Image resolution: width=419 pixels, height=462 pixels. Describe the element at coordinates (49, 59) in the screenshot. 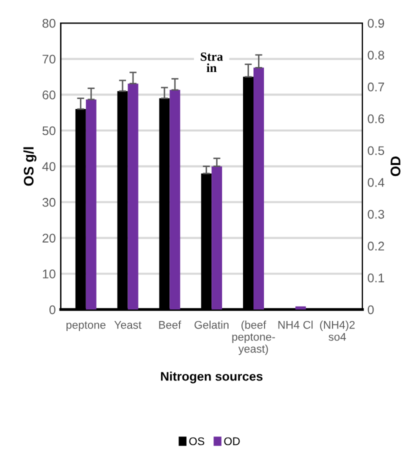

I see `y-tick-label: 70` at that location.